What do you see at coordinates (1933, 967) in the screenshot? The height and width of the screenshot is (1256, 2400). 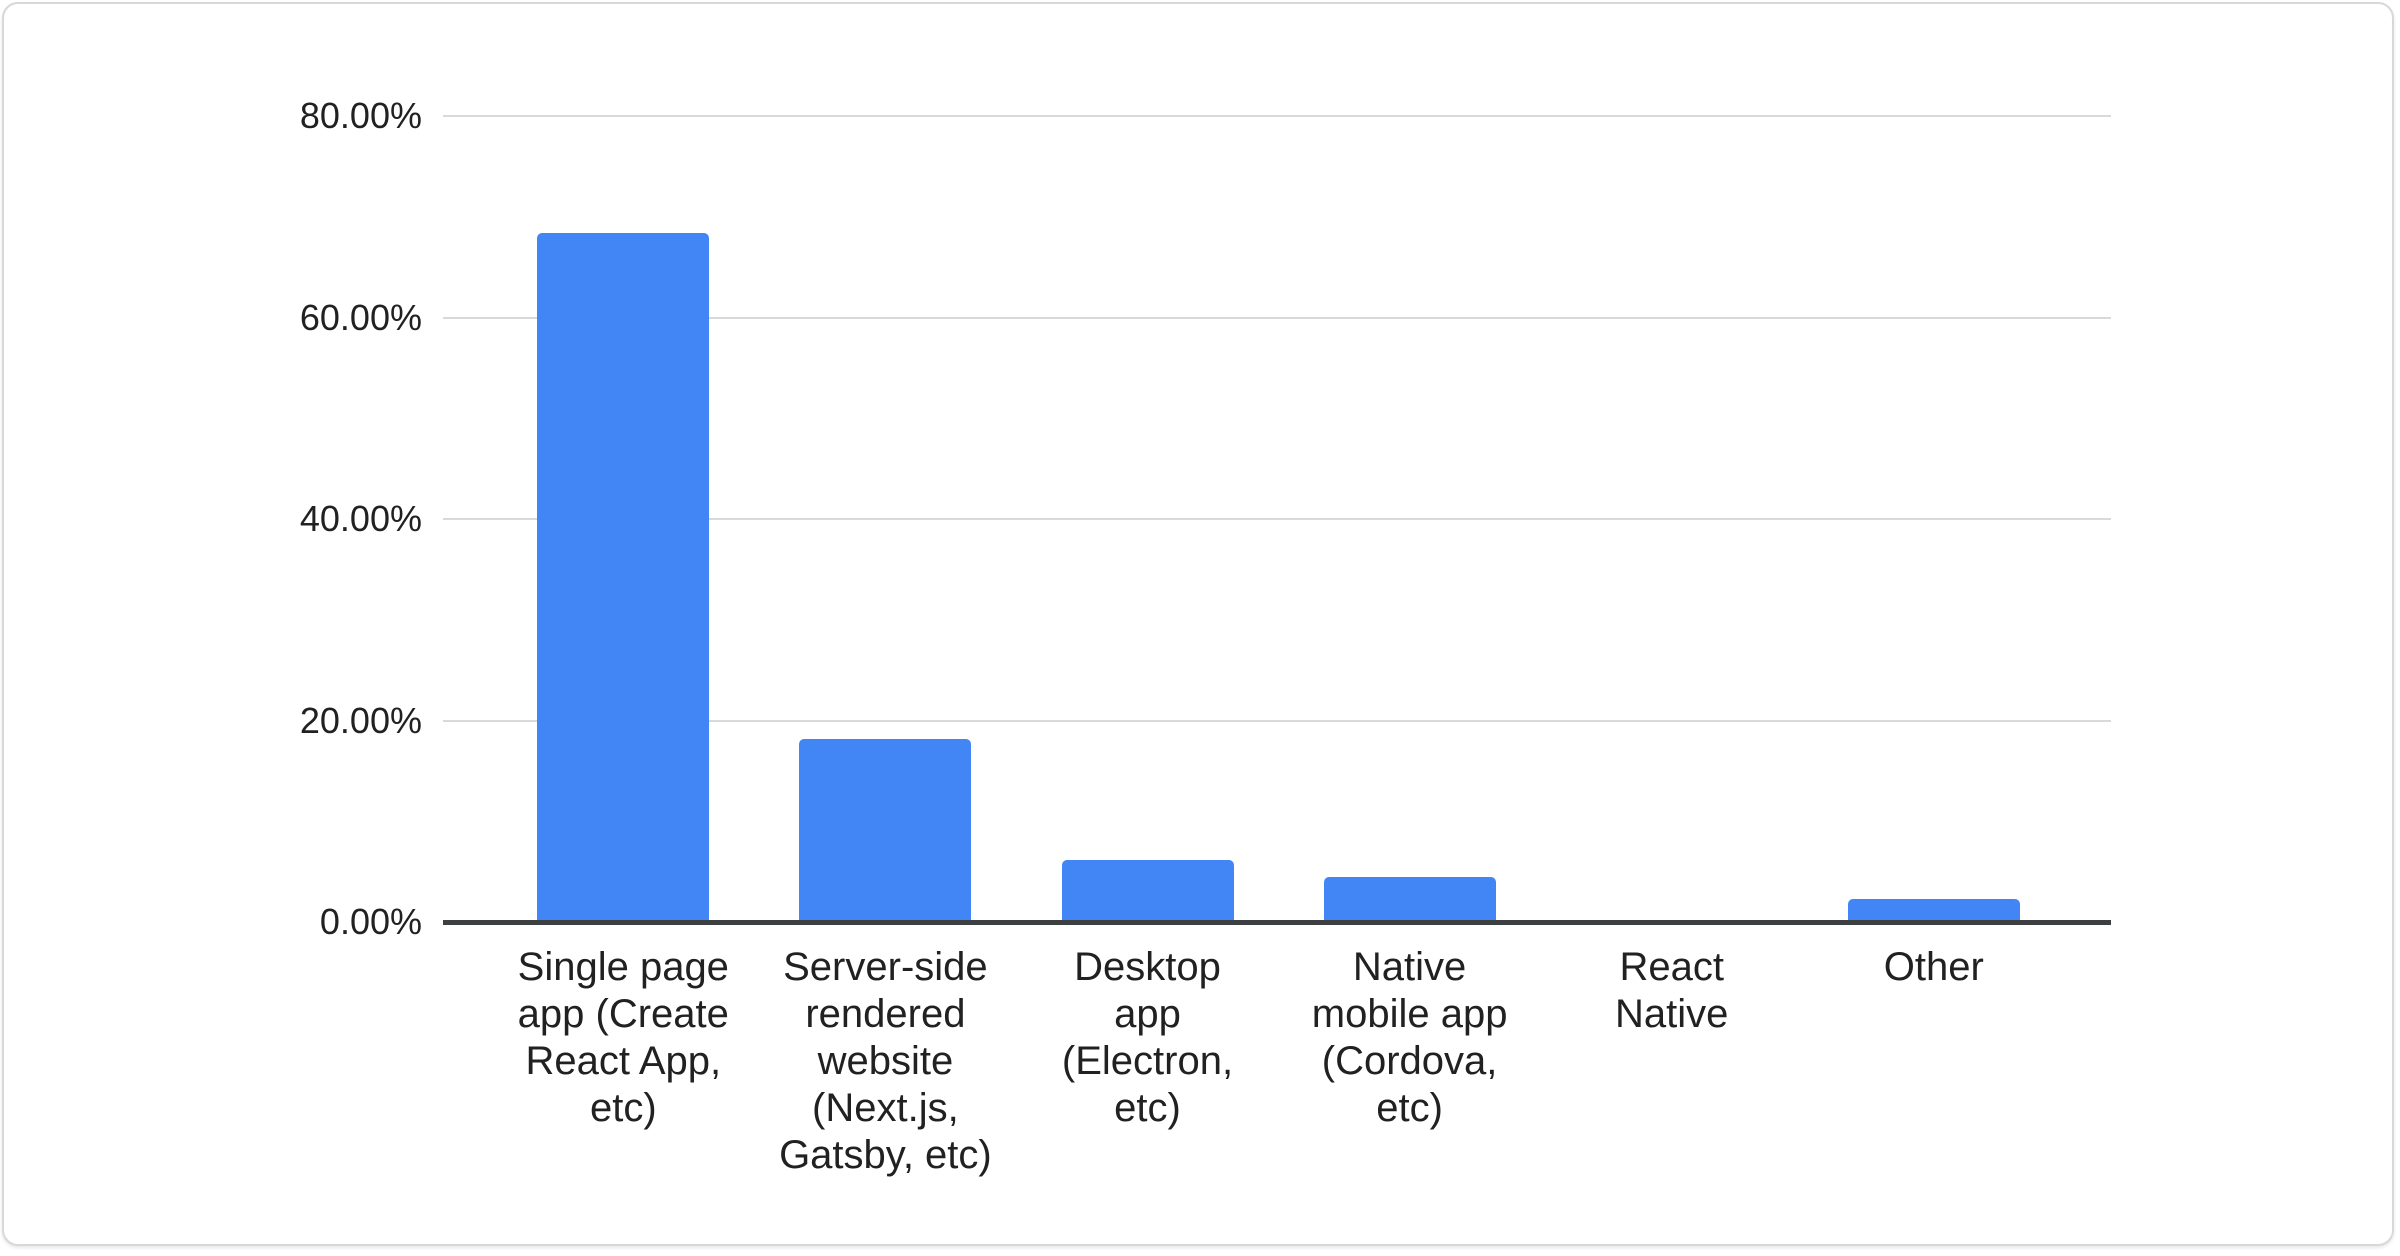 I see `x-category-label: Other` at bounding box center [1933, 967].